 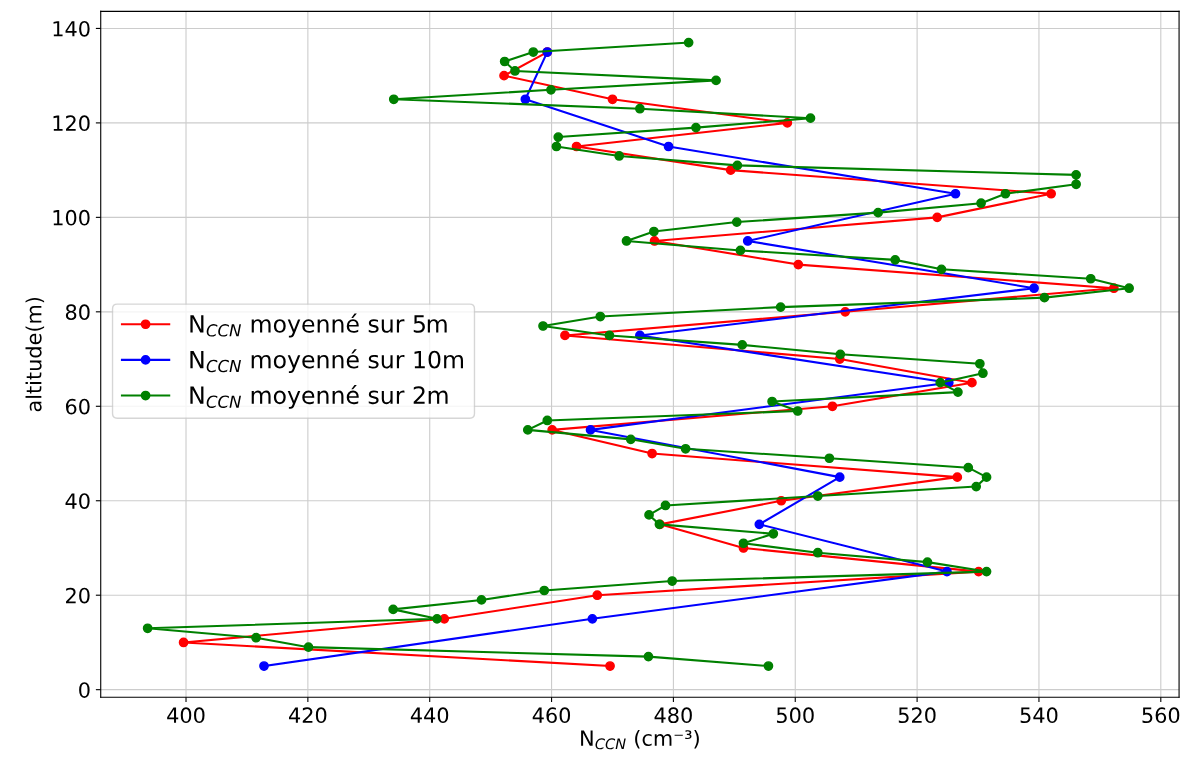 I want to click on legend-label: N$_{CCN}$ moyenné sur 5m, so click(x=318, y=325).